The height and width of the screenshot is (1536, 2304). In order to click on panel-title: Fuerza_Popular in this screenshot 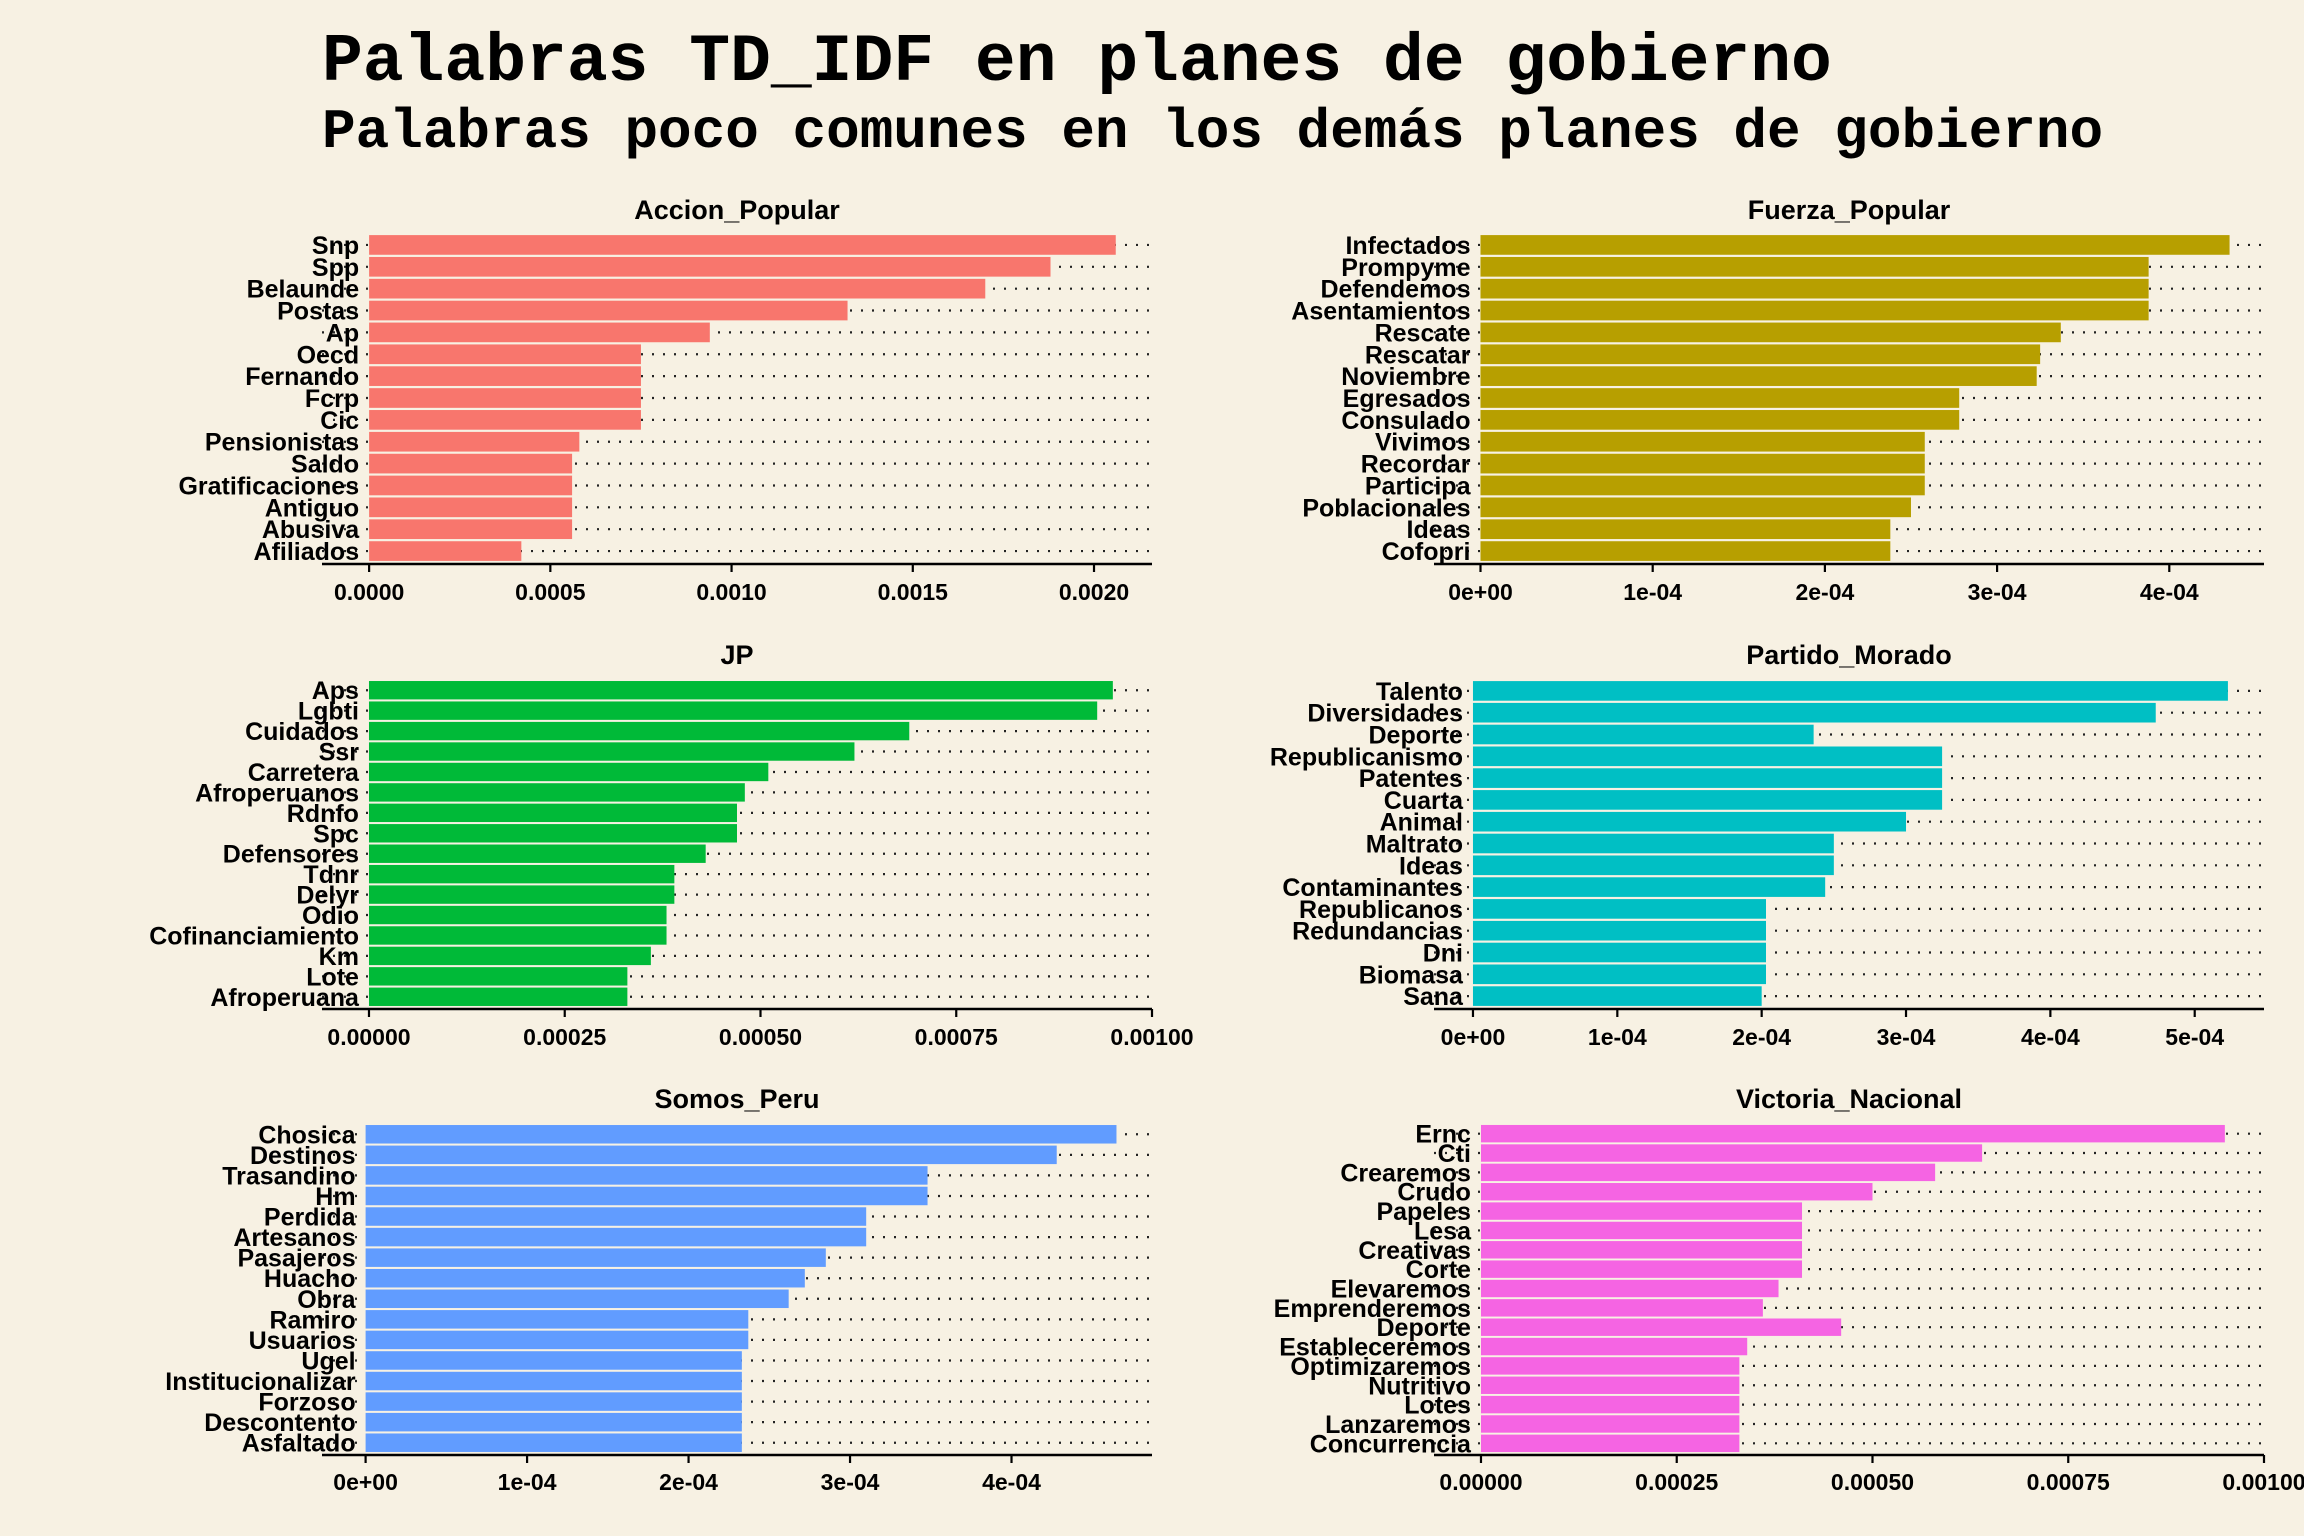, I will do `click(1849, 210)`.